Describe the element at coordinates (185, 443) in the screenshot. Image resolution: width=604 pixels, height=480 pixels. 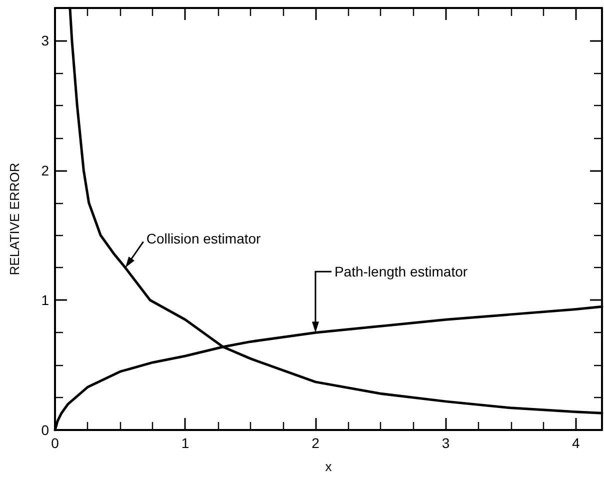
I see `x-tick-label: 1` at that location.